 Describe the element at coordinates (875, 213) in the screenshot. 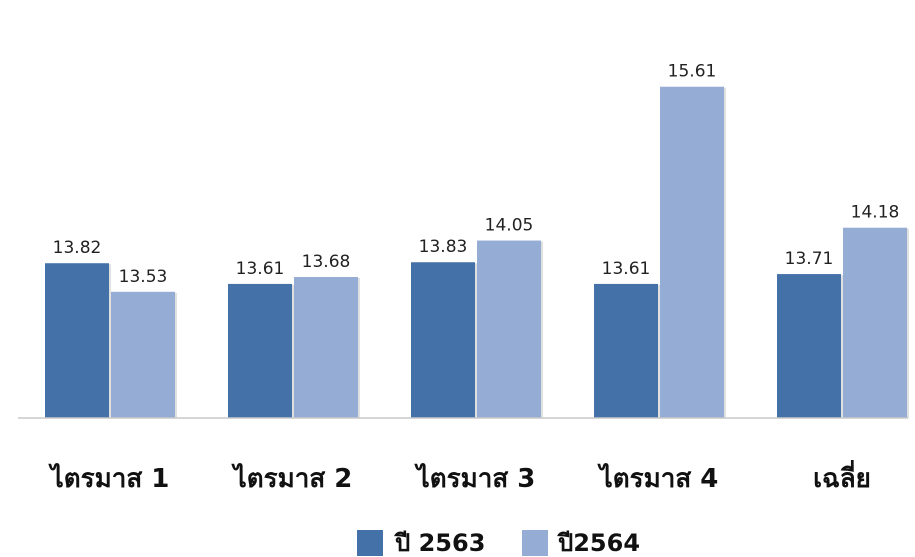

I see `value-label: 14.18` at that location.